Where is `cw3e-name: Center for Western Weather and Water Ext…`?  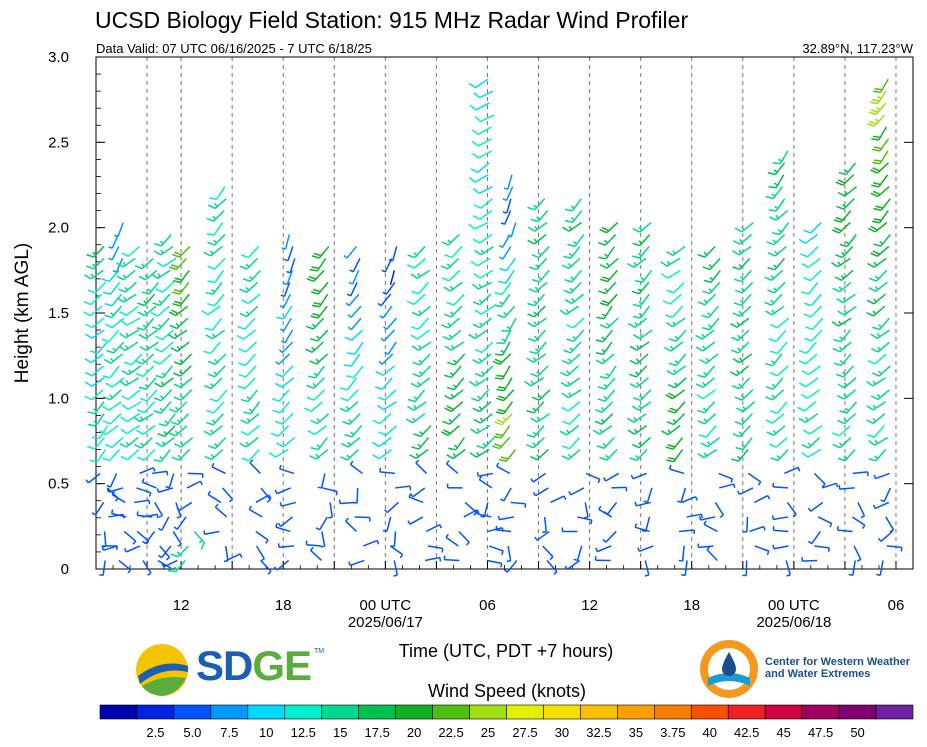
cw3e-name: Center for Western Weather and Water Ext… is located at coordinates (838, 668).